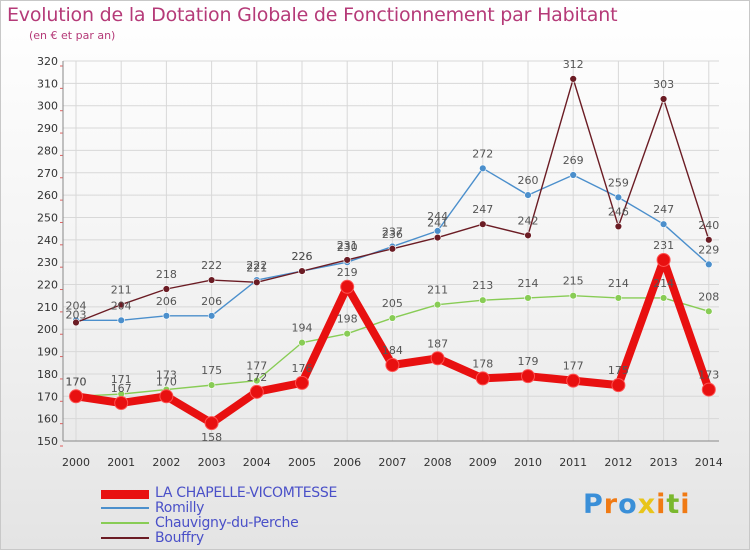 This screenshot has width=750, height=550. I want to click on data-label-romilly-2002: 206, so click(166, 301).